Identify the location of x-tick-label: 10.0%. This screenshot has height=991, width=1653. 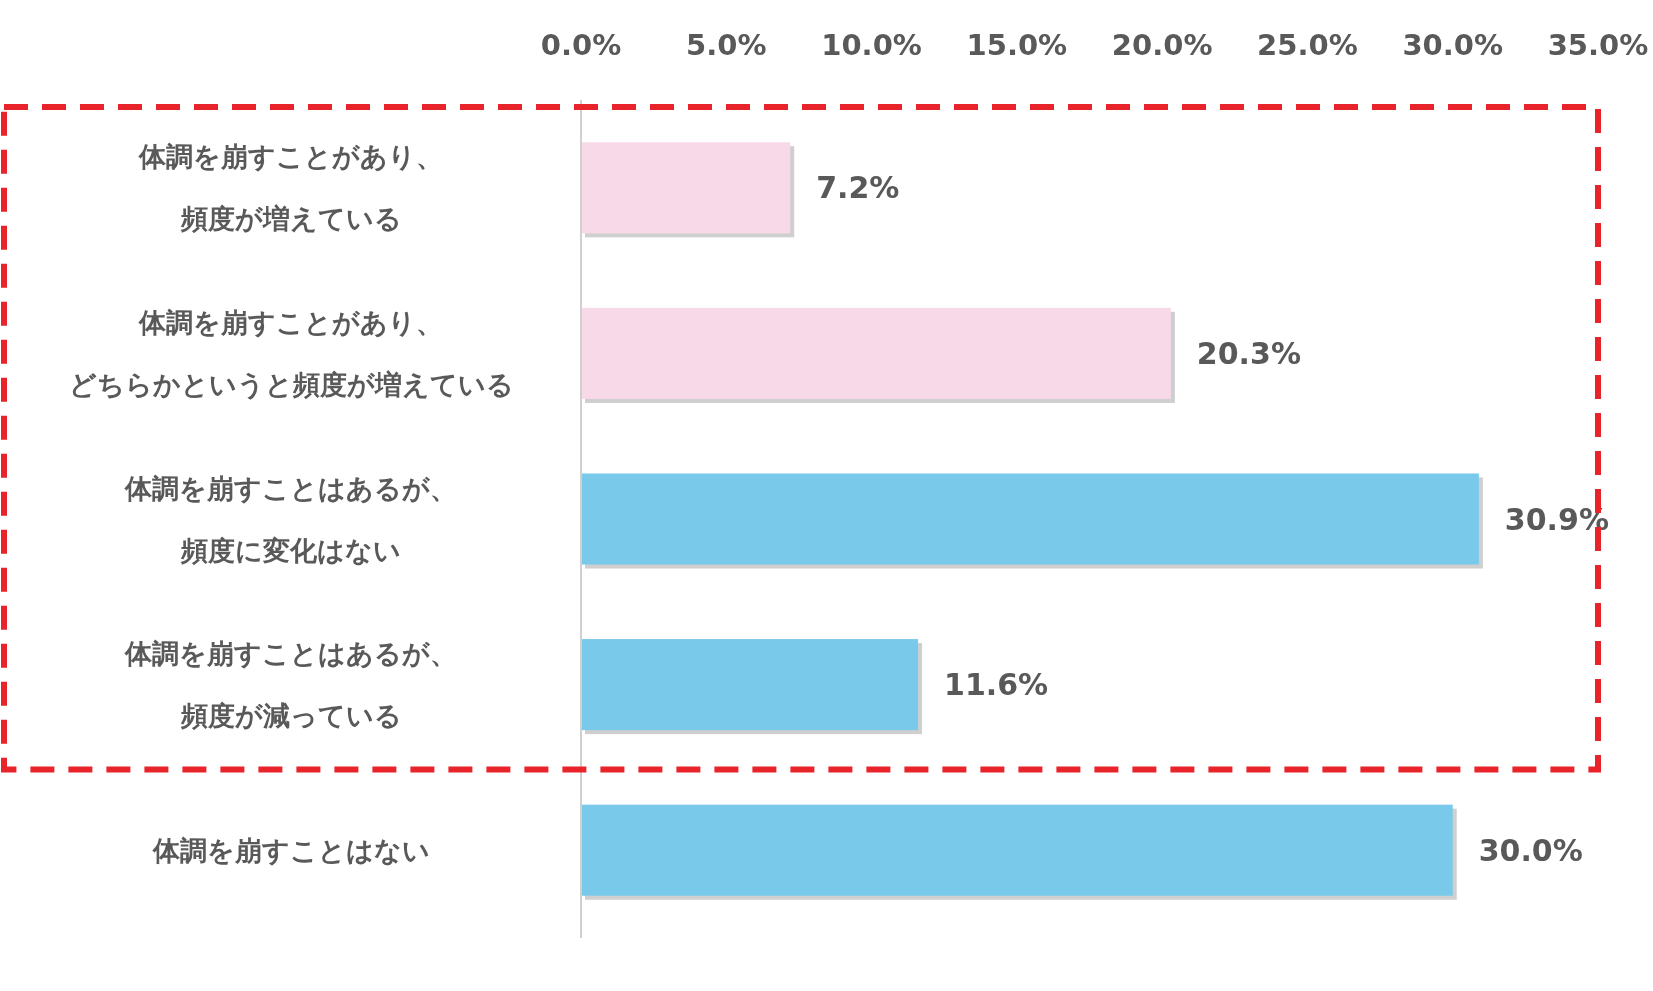
(871, 45).